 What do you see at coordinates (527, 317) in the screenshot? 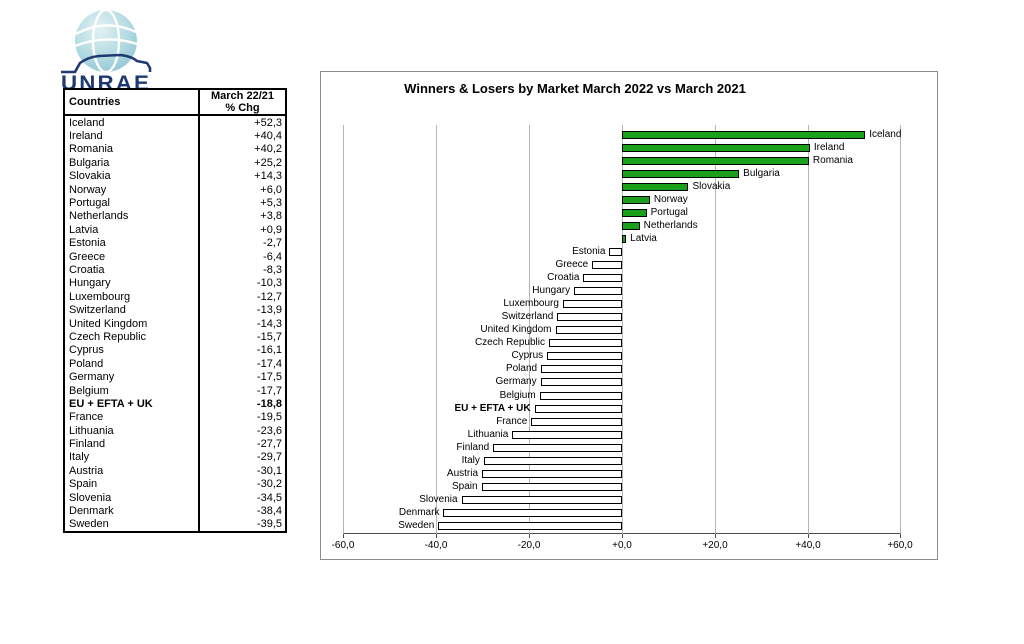
I see `bar-label: Switzerland` at bounding box center [527, 317].